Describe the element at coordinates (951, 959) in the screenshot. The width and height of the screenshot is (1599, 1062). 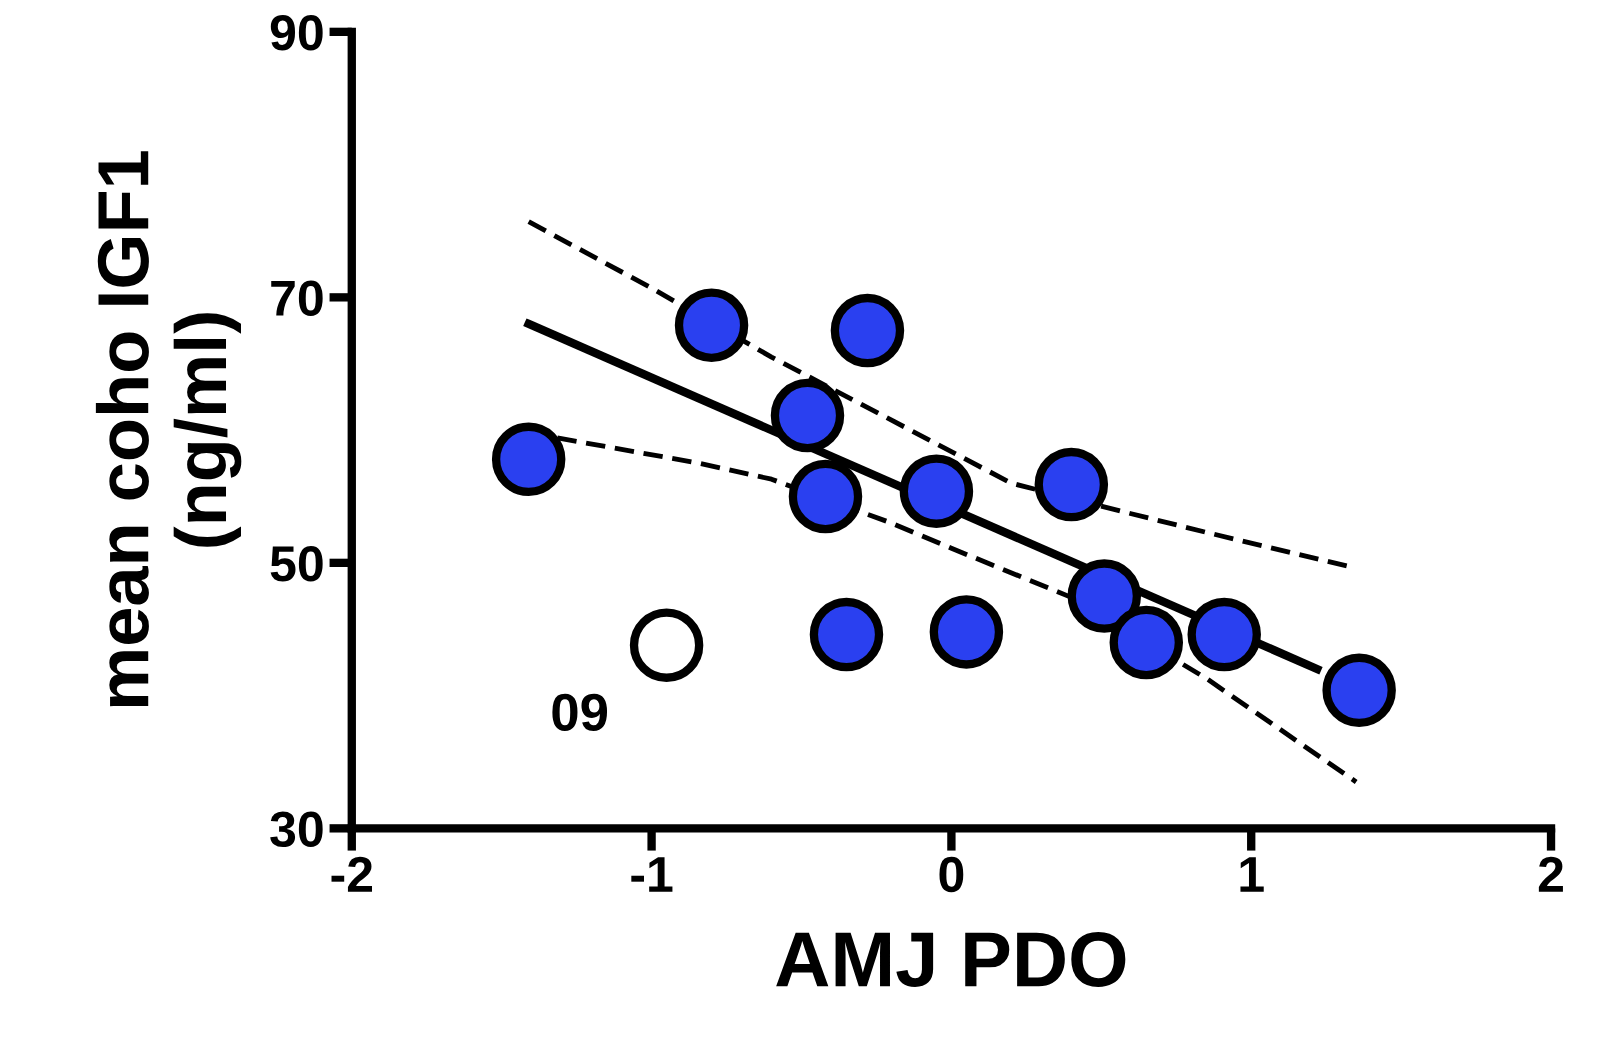
I see `x-axis-title: AMJ PDO` at that location.